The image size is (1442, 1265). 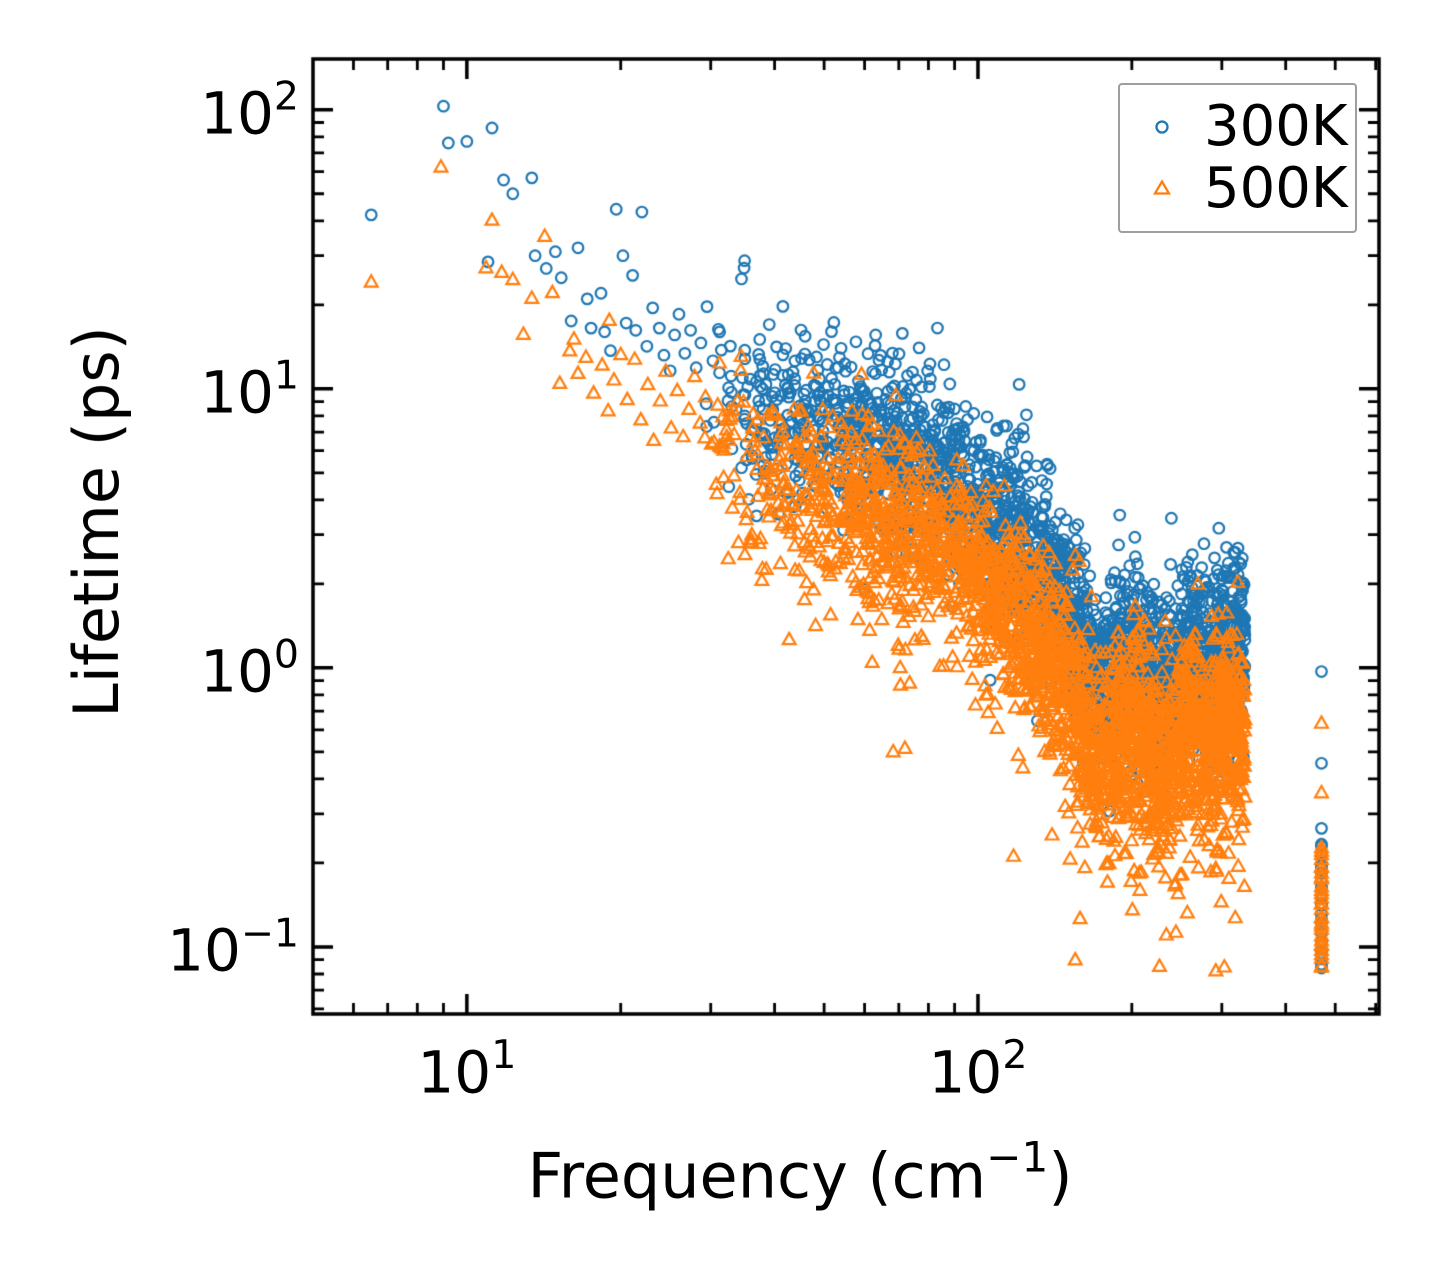 I want to click on x-tick-label-10: 101, so click(x=466, y=1068).